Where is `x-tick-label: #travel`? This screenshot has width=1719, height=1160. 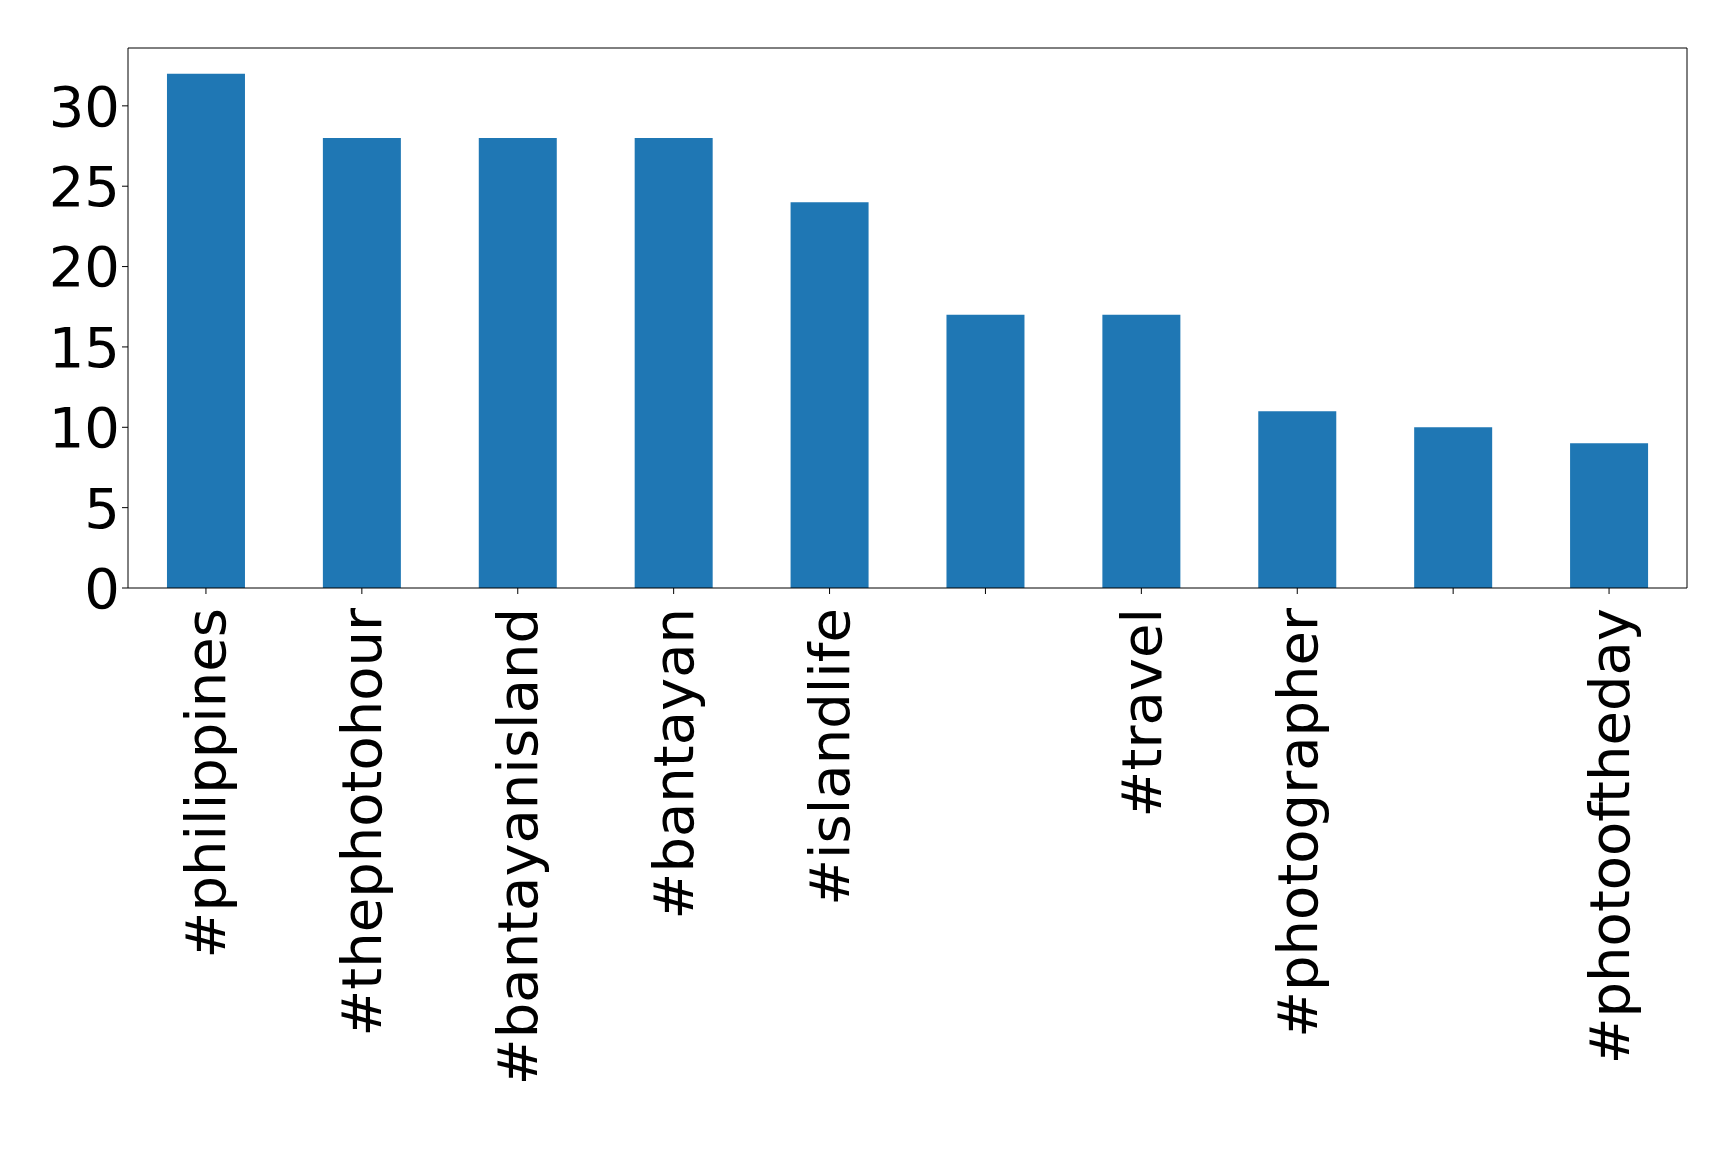 x-tick-label: #travel is located at coordinates (1141, 713).